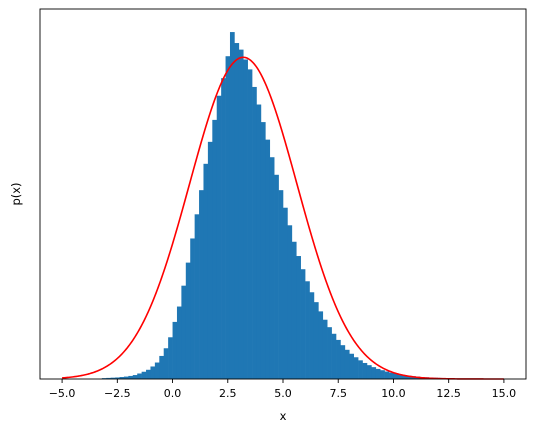 The height and width of the screenshot is (432, 535). What do you see at coordinates (283, 416) in the screenshot?
I see `x-axis-label: x` at bounding box center [283, 416].